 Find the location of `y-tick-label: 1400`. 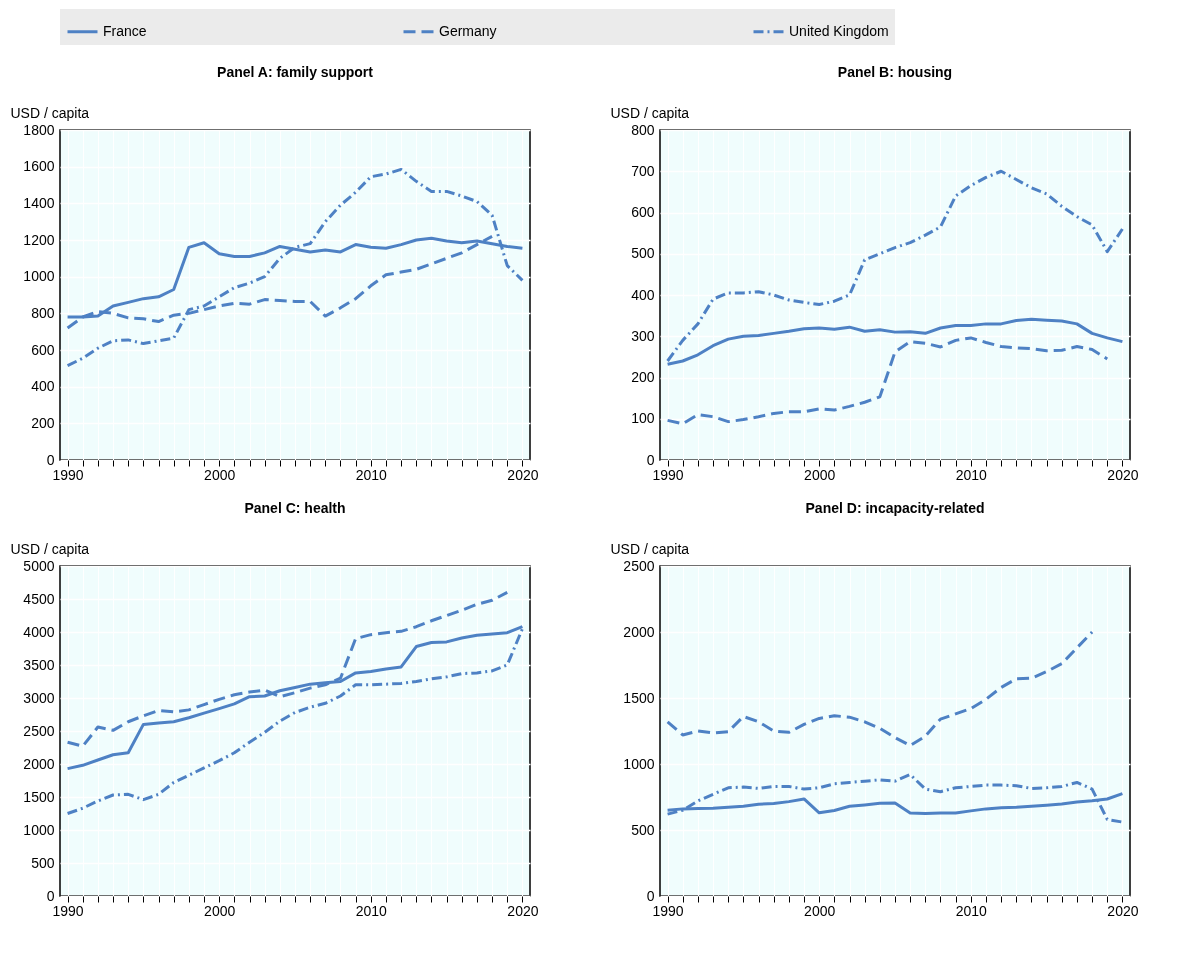

y-tick-label: 1400 is located at coordinates (39, 202).